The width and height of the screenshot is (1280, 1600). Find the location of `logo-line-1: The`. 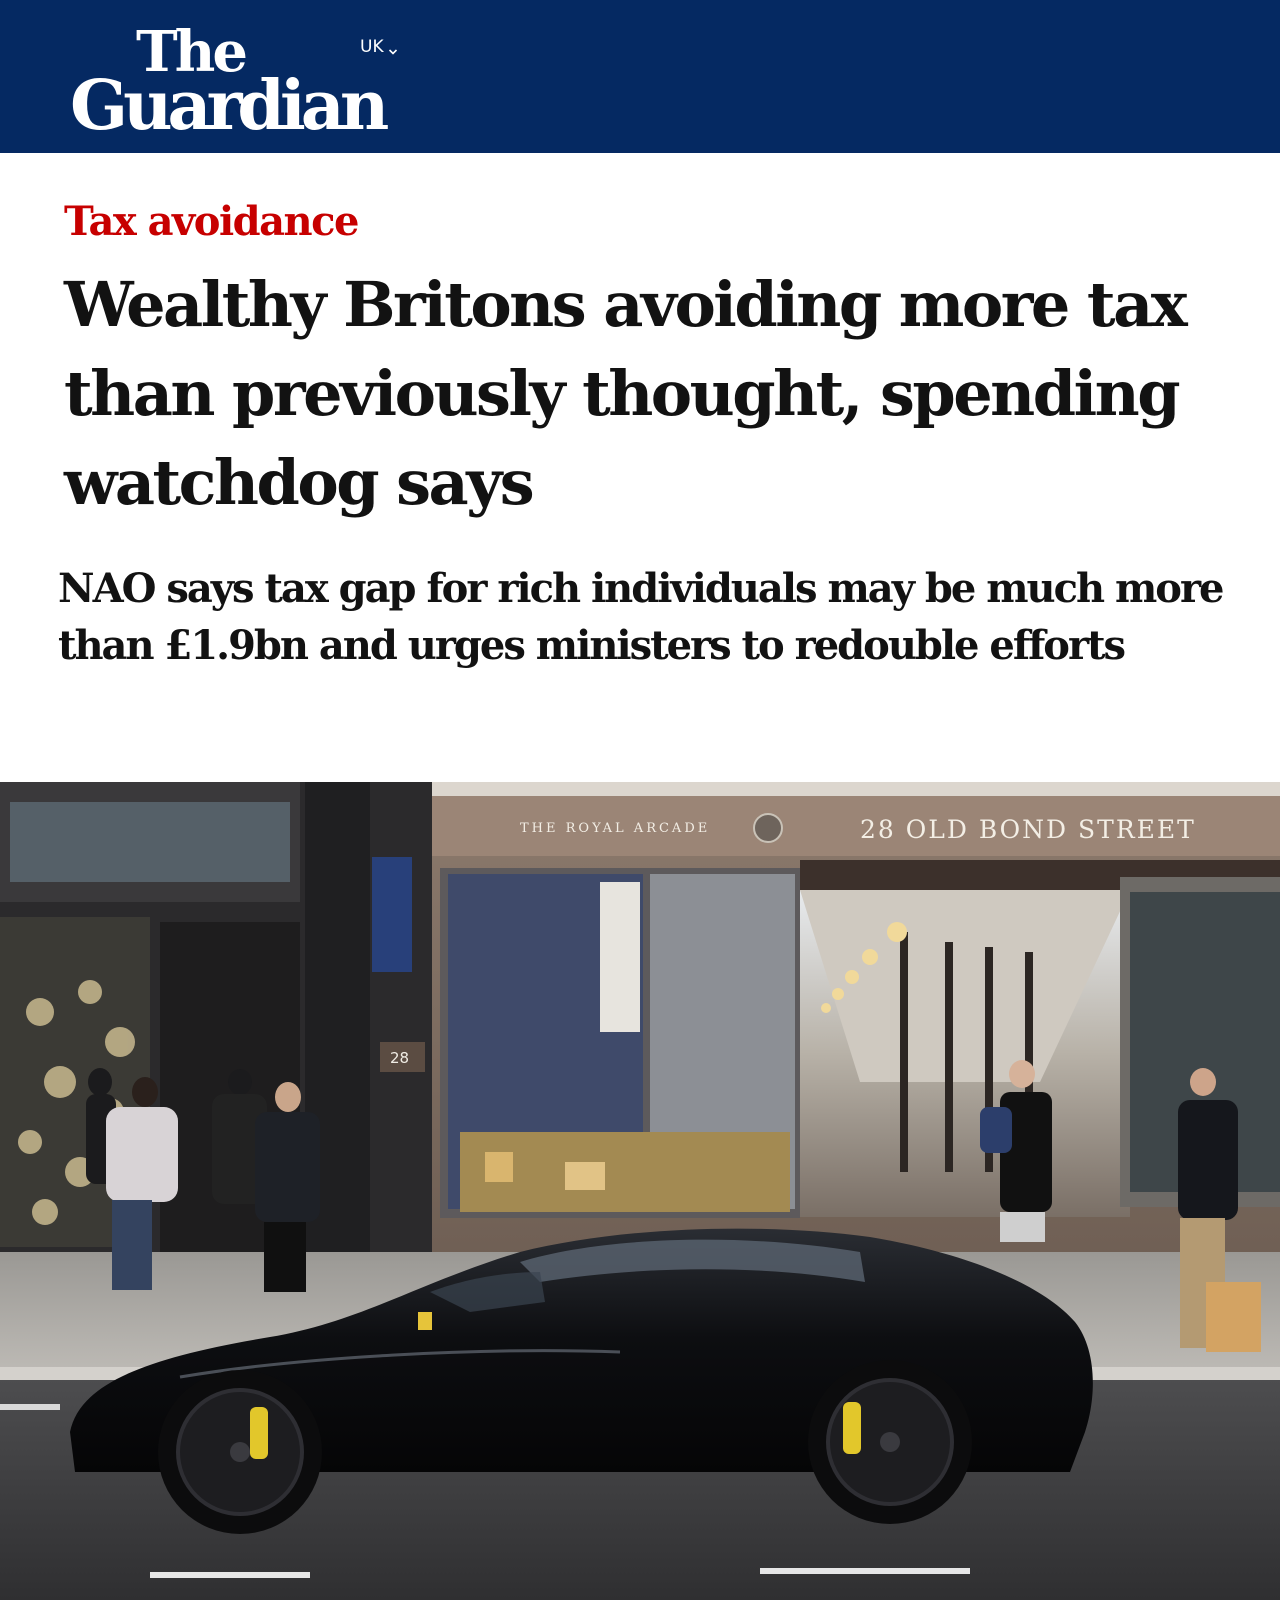

logo-line-1: The is located at coordinates (192, 52).